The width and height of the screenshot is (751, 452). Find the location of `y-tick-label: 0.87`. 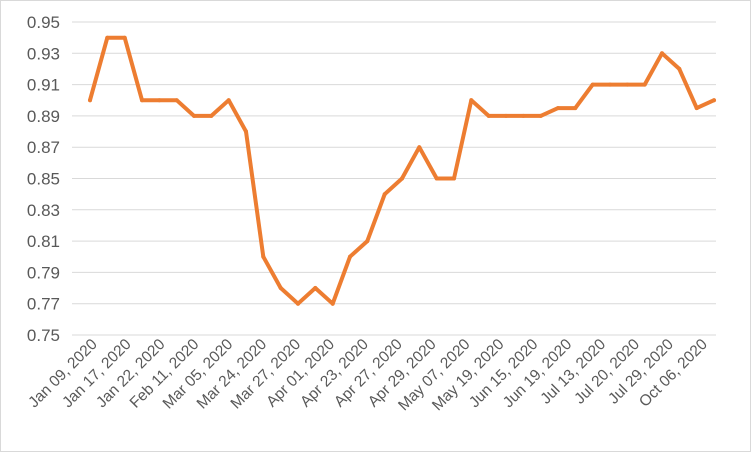

y-tick-label: 0.87 is located at coordinates (43, 147).